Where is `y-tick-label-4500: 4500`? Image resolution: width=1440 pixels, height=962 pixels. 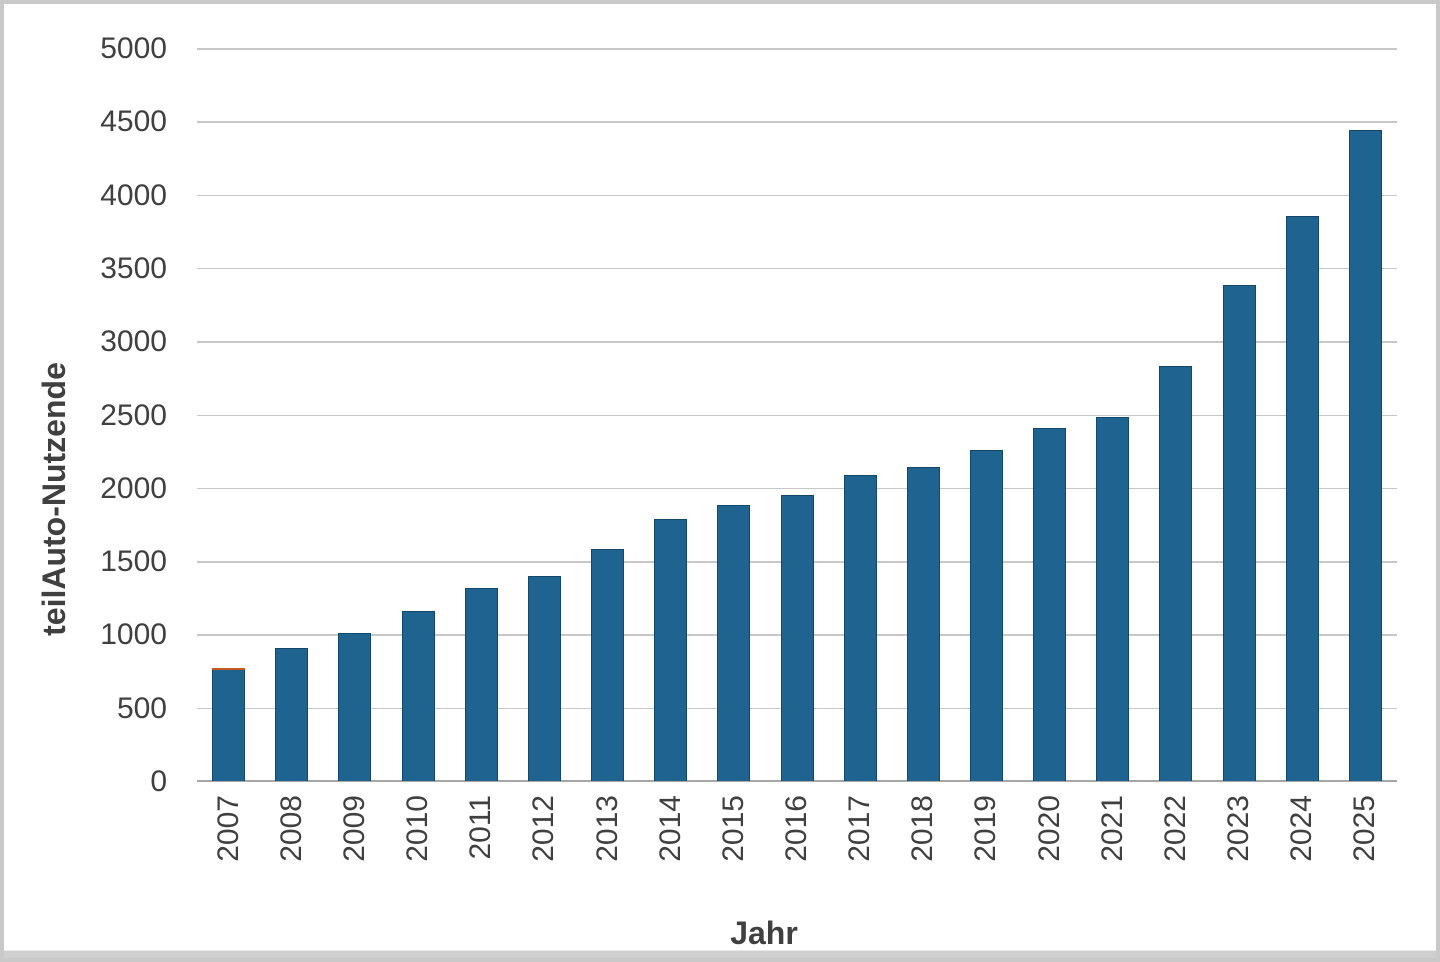
y-tick-label-4500: 4500 is located at coordinates (133, 122).